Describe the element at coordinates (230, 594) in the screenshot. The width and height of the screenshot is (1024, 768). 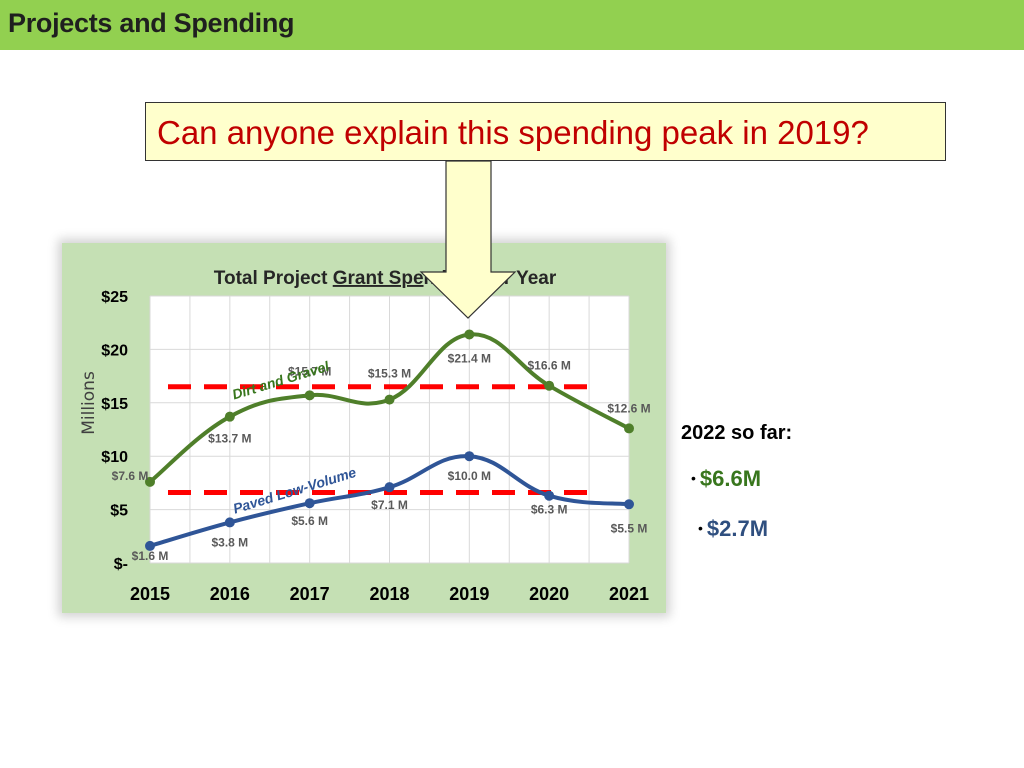
I see `x-tick-label: 2016` at that location.